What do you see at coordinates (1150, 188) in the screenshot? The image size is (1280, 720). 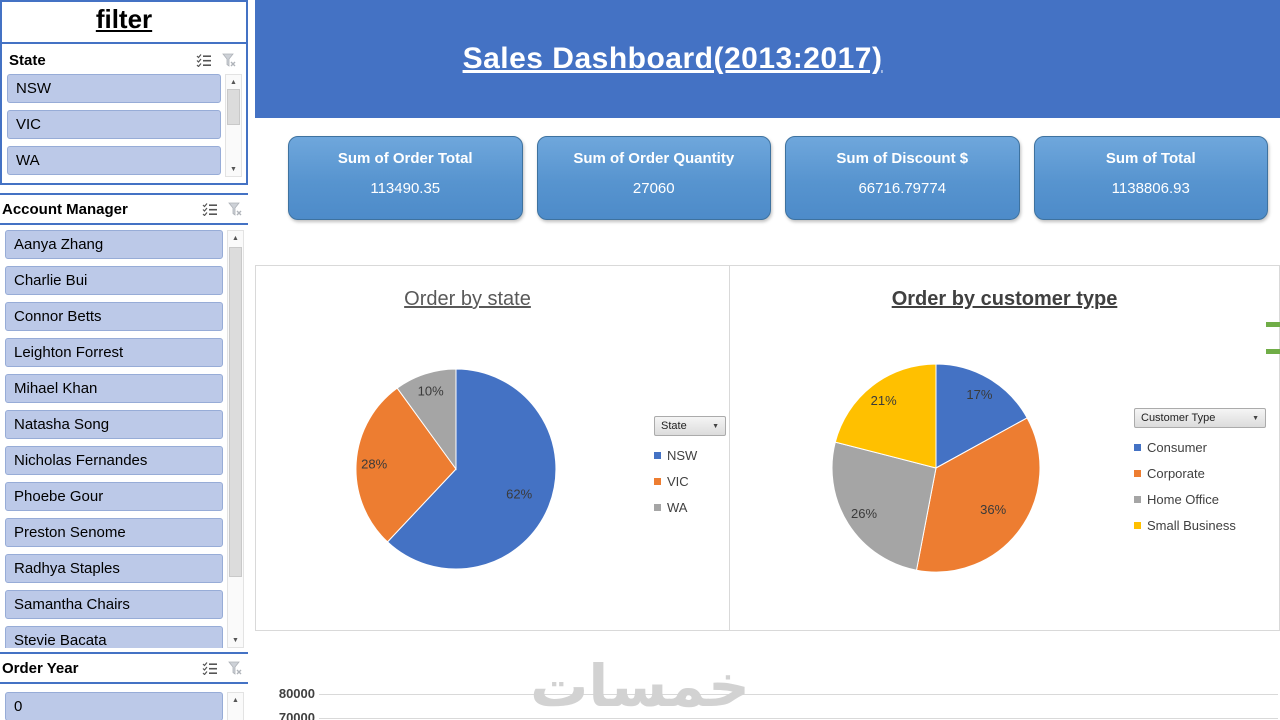 I see `kpi-value: 1138806.93` at bounding box center [1150, 188].